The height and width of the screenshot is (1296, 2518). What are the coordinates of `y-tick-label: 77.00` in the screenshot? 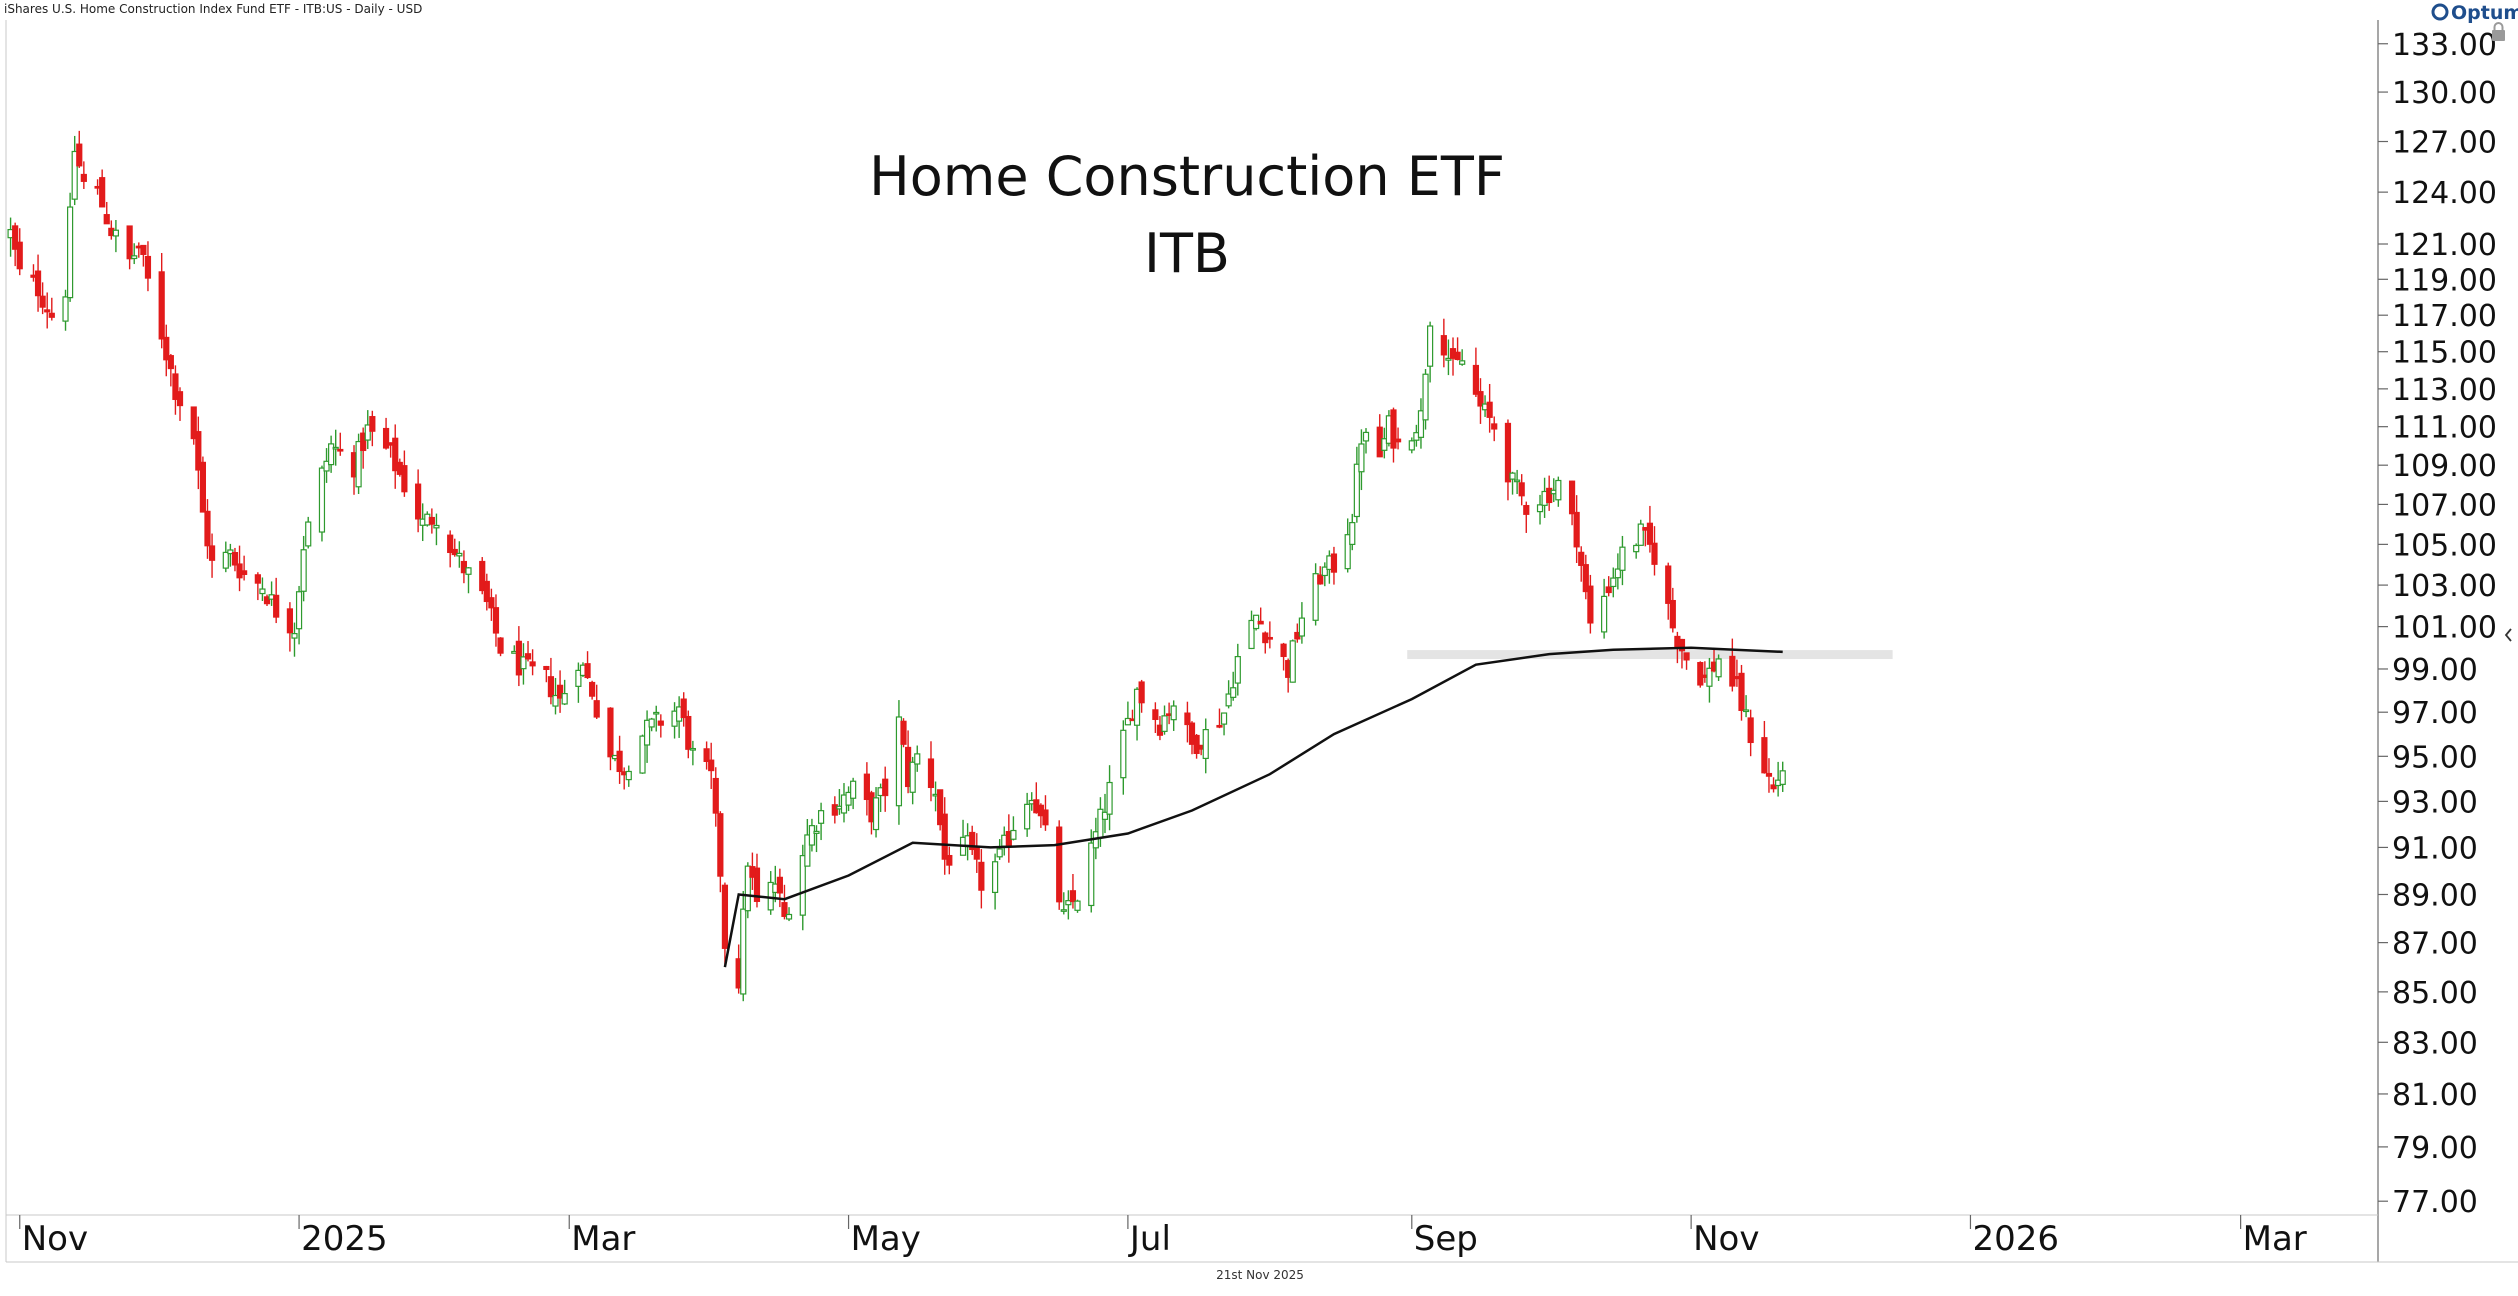 It's located at (2435, 1202).